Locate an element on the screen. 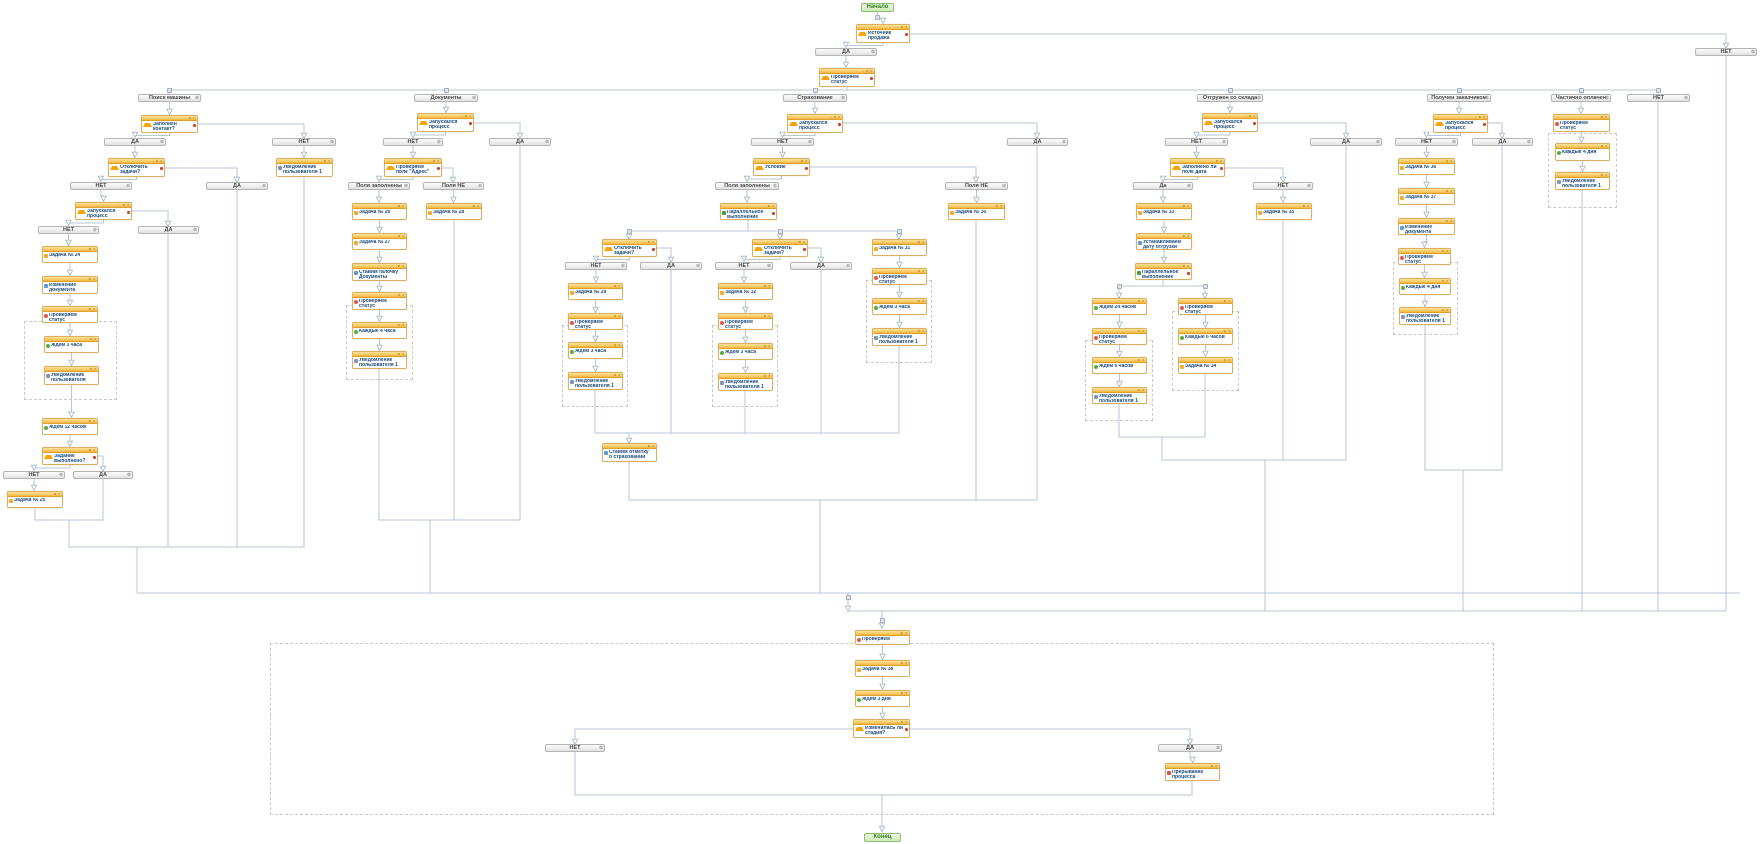 The image size is (1761, 844). node-b-abort: ⚙ ✕ Прерывание процесса is located at coordinates (1192, 772).